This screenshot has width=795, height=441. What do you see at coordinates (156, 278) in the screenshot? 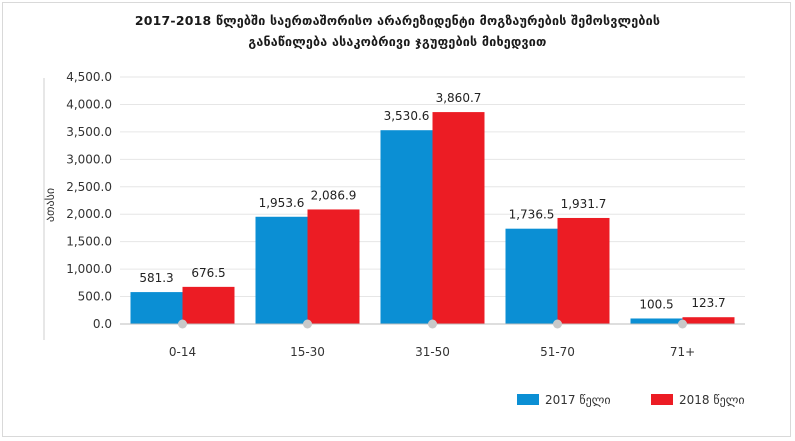
I see `data-label: 581.3` at bounding box center [156, 278].